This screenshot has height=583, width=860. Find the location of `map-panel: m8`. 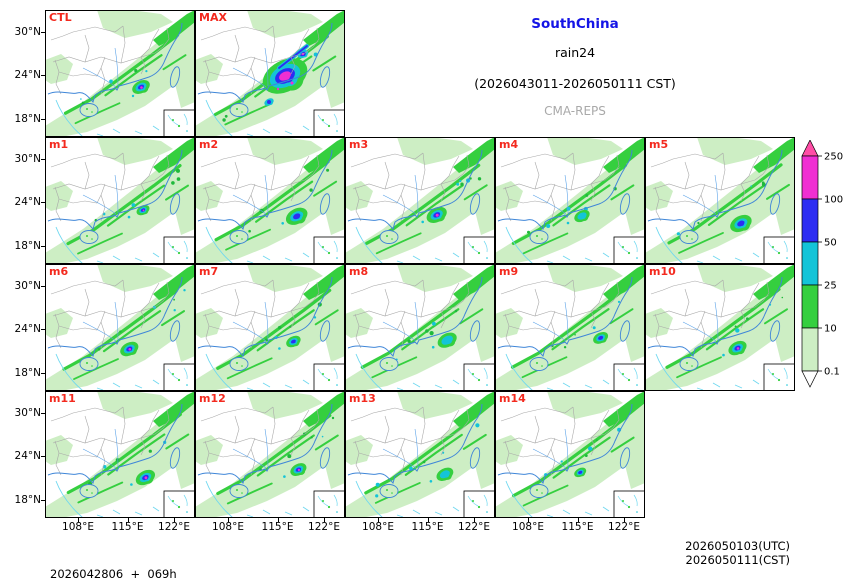

map-panel: m8 is located at coordinates (420, 327).